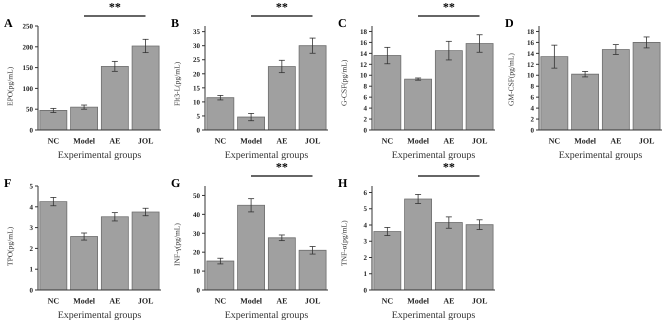  Describe the element at coordinates (8, 183) in the screenshot. I see `chart-title: F` at that location.